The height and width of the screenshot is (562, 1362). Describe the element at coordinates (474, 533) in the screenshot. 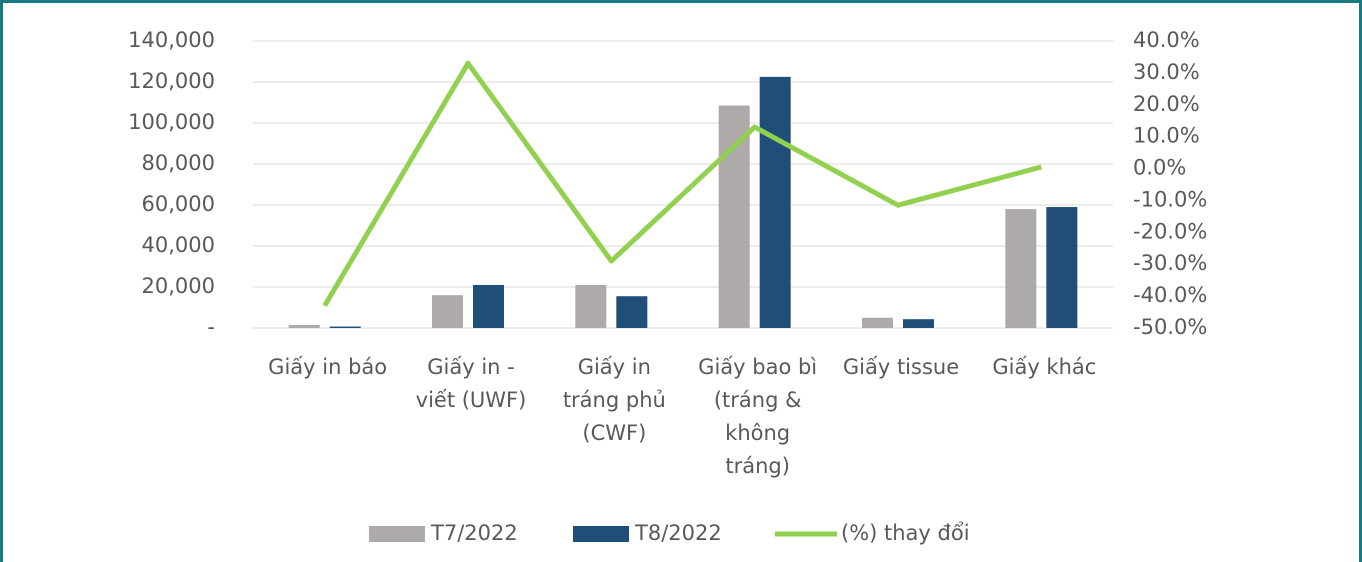

I see `legend-label: T7/2022` at that location.